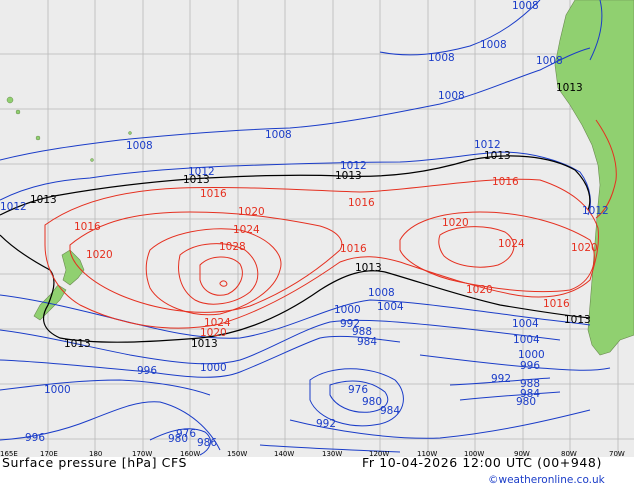 The image size is (634, 490). What do you see at coordinates (546, 480) in the screenshot?
I see `copyright-link: ©weatheronline.co.uk` at bounding box center [546, 480].